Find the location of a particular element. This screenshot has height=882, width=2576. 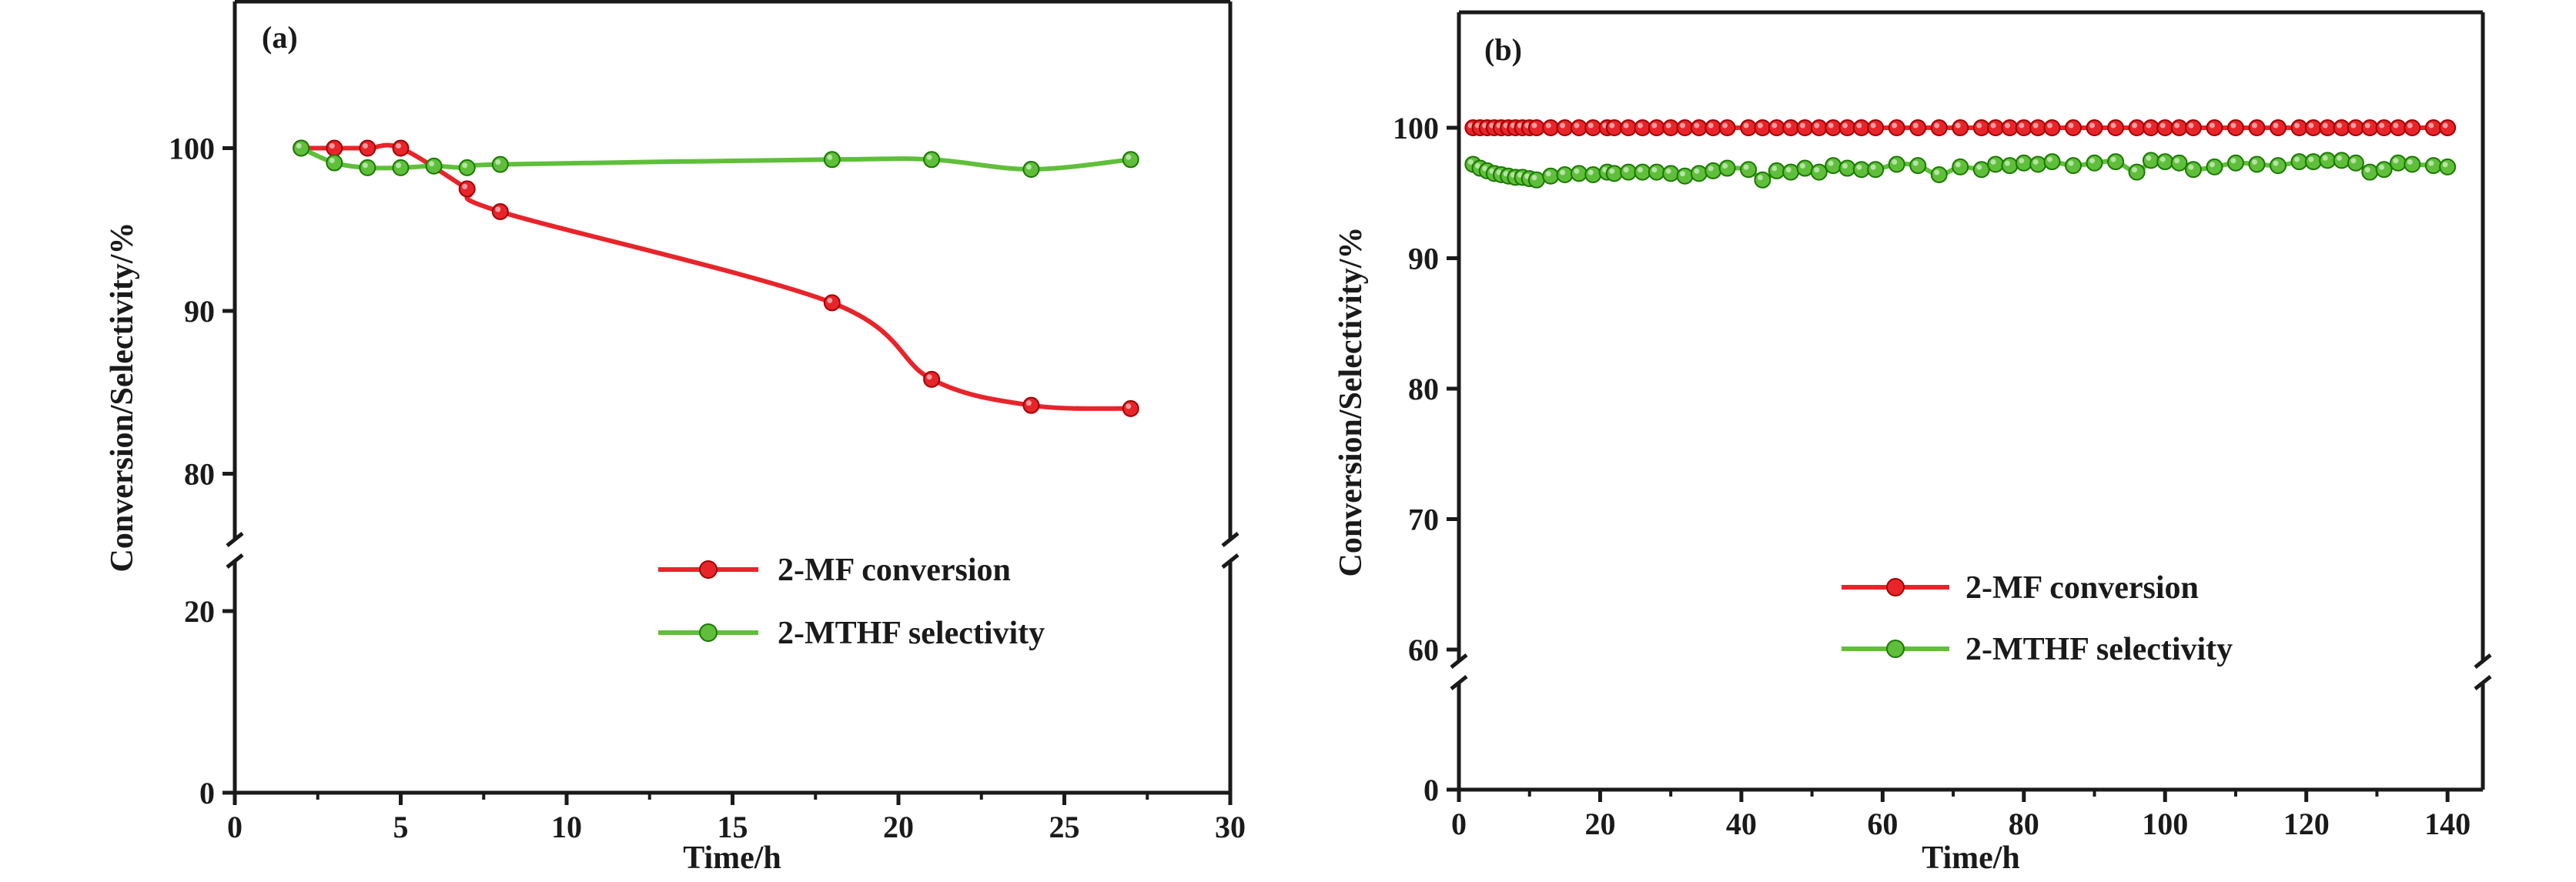

x-tick-label: 140 is located at coordinates (2448, 824).